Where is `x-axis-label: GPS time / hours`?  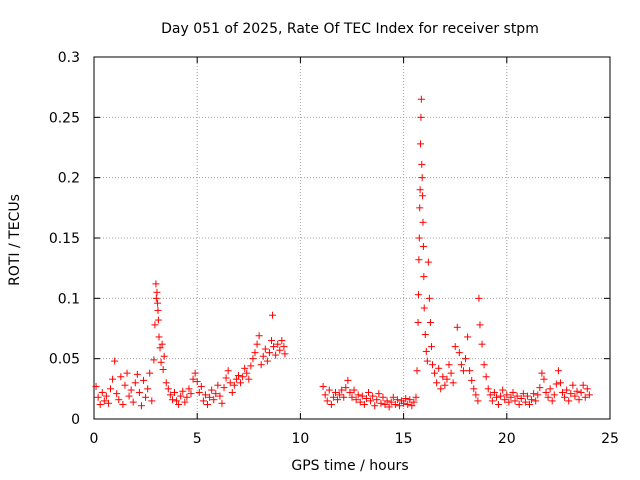
x-axis-label: GPS time / hours is located at coordinates (349, 466).